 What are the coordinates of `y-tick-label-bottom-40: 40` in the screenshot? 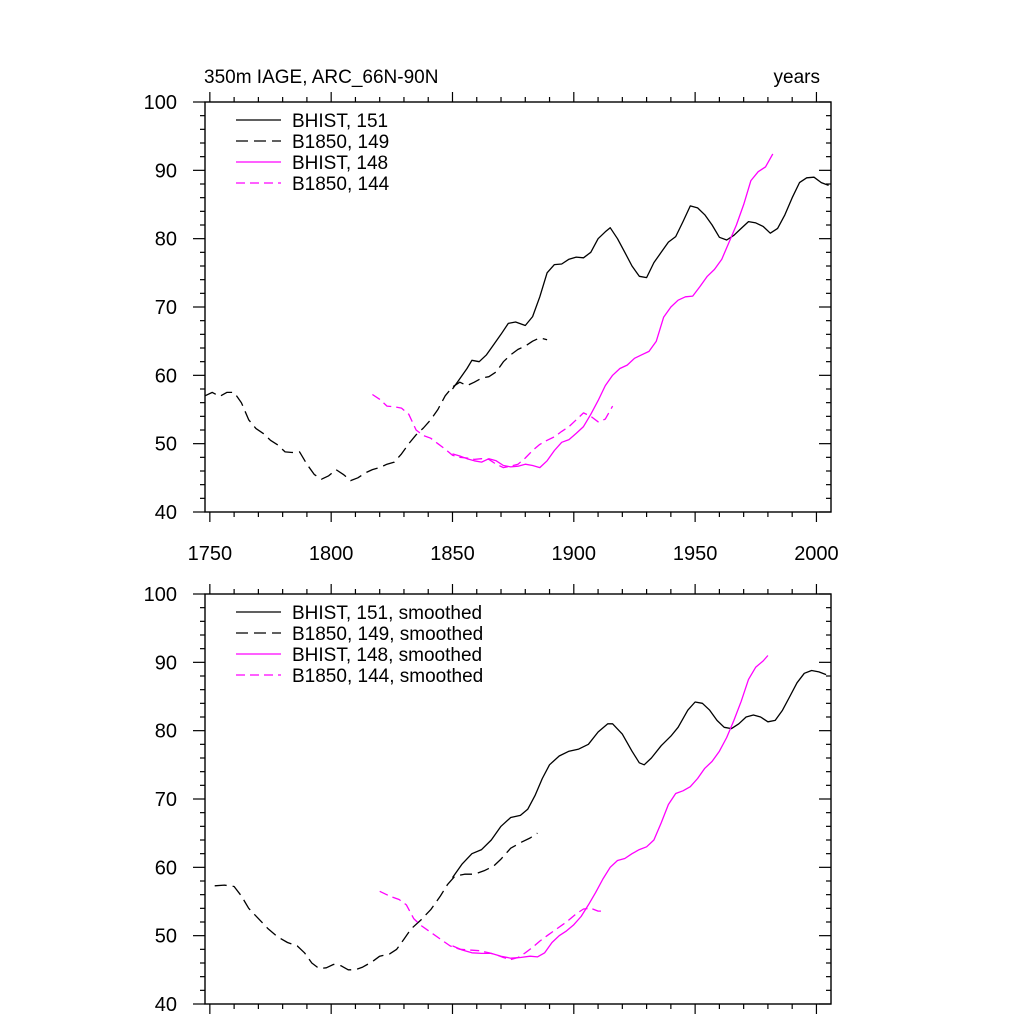 It's located at (166, 1005).